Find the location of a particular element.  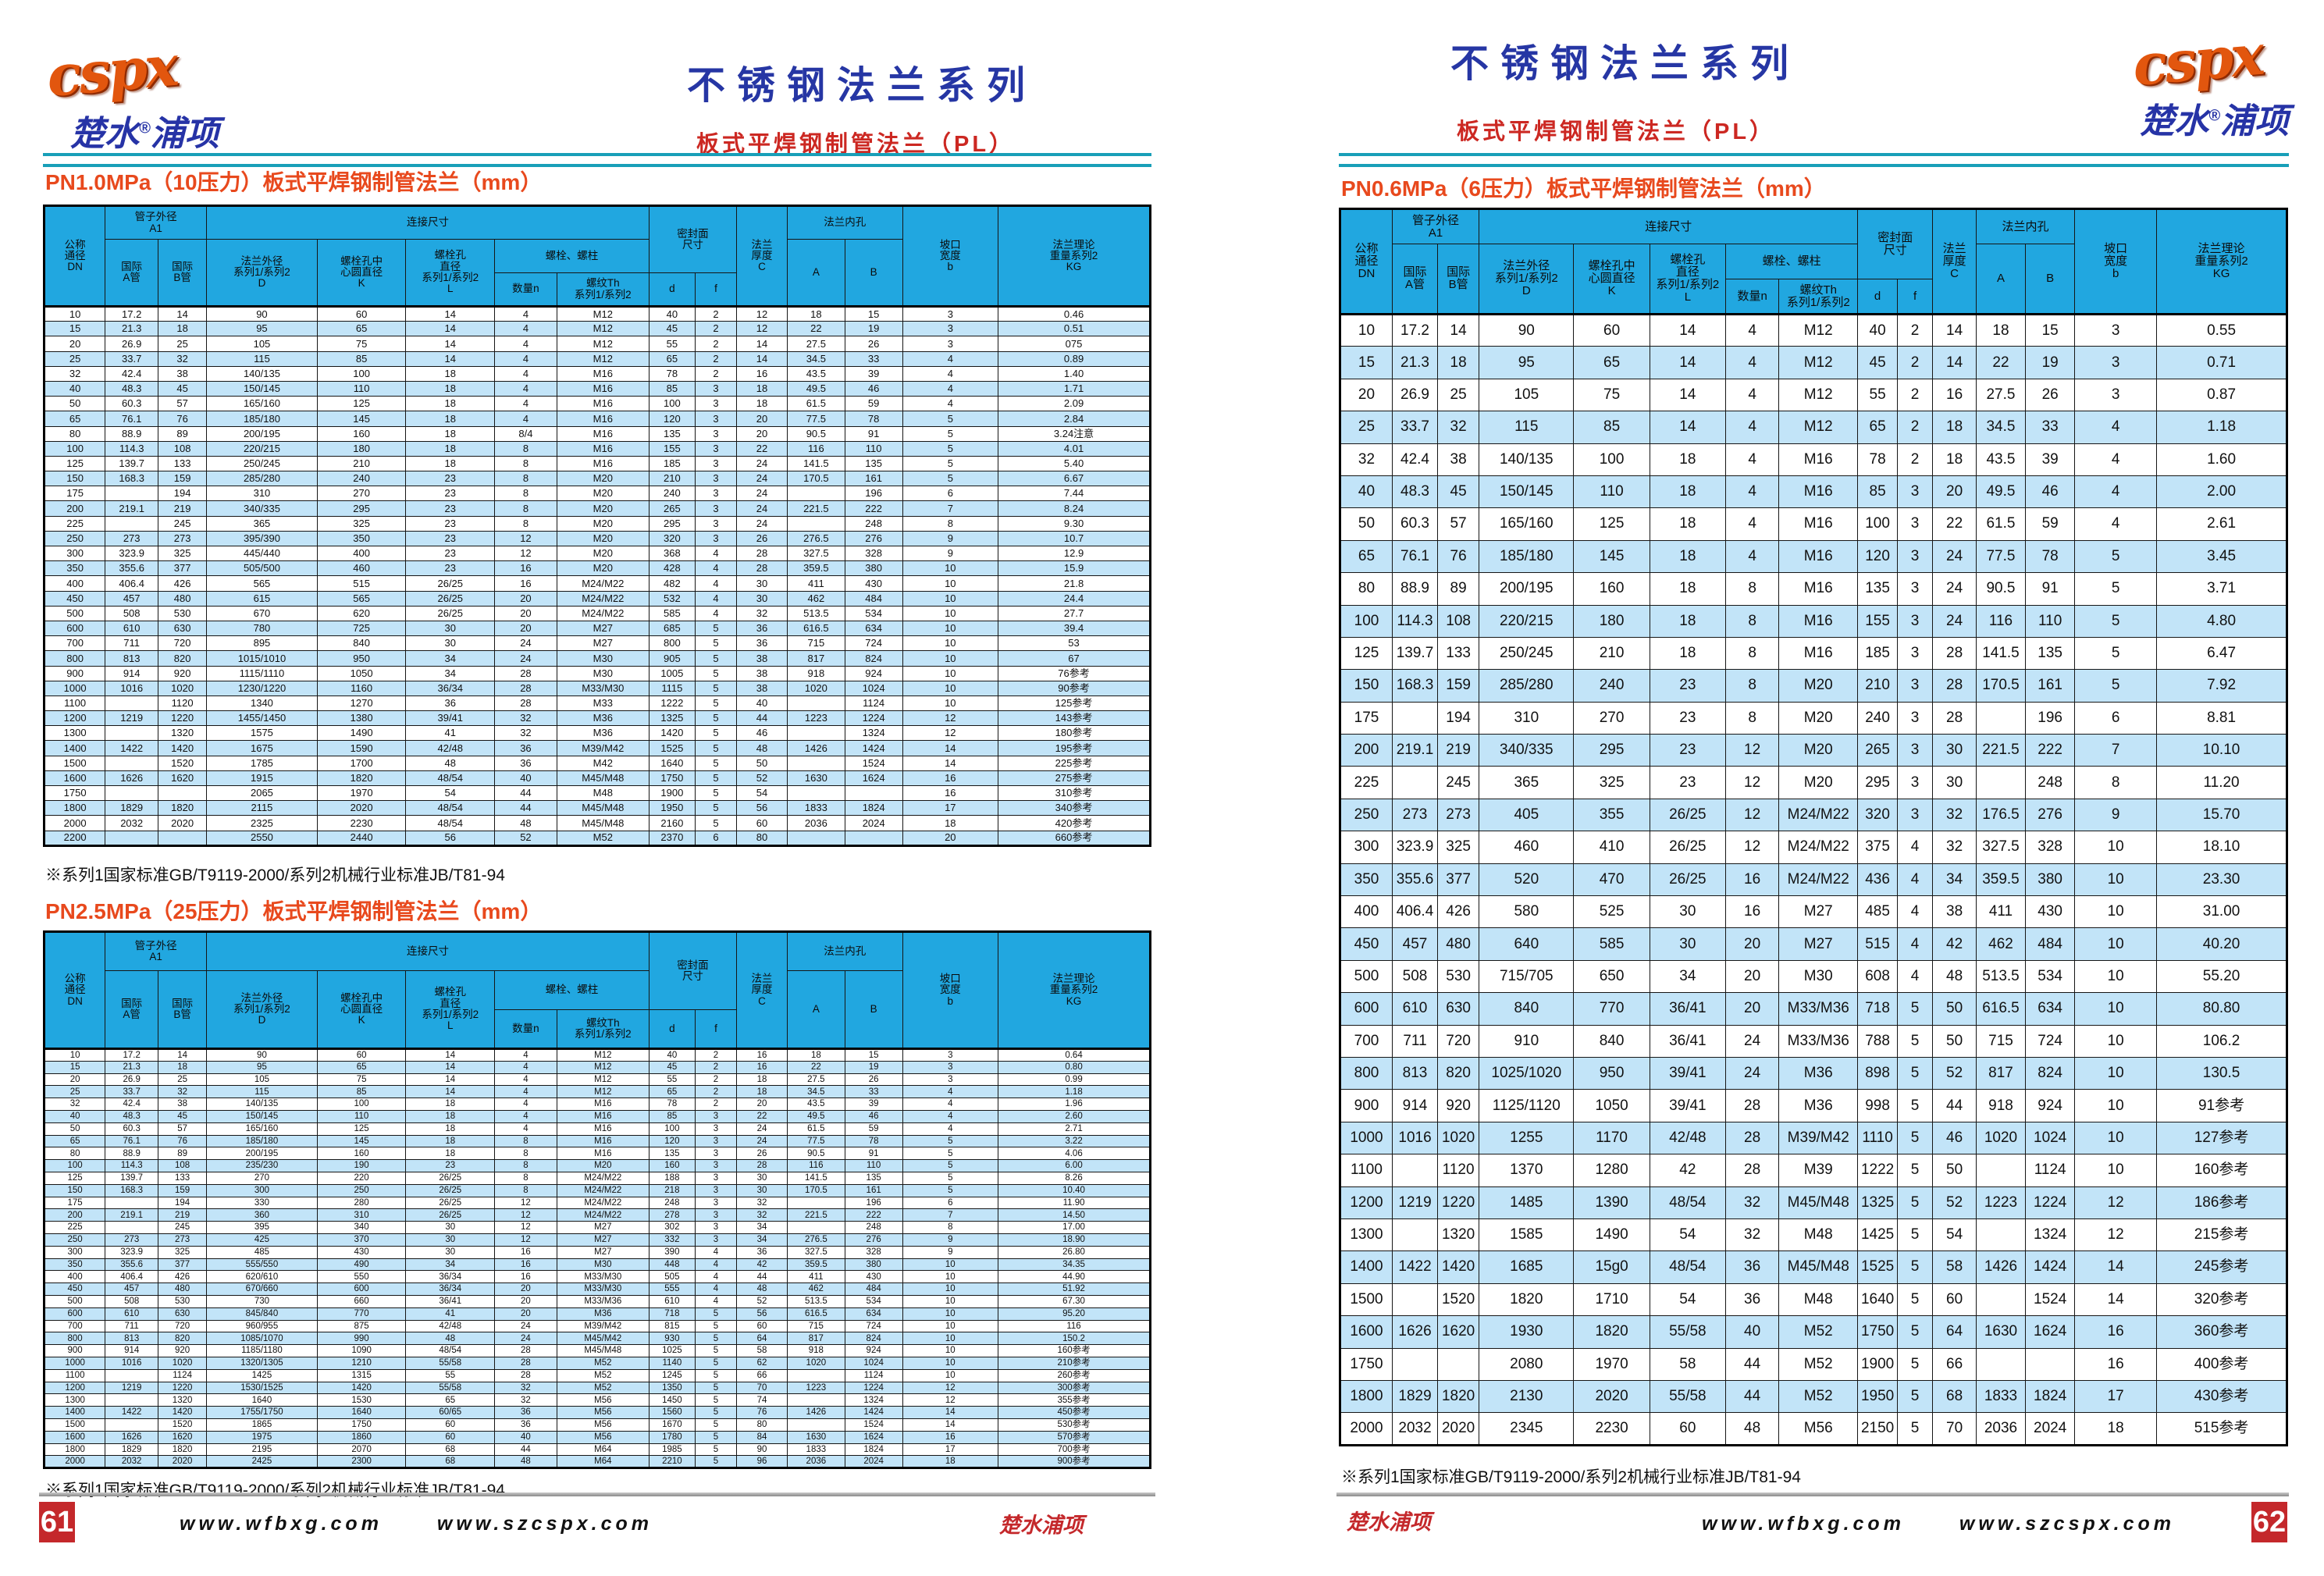

table-cell: 1016 is located at coordinates (1415, 1138).